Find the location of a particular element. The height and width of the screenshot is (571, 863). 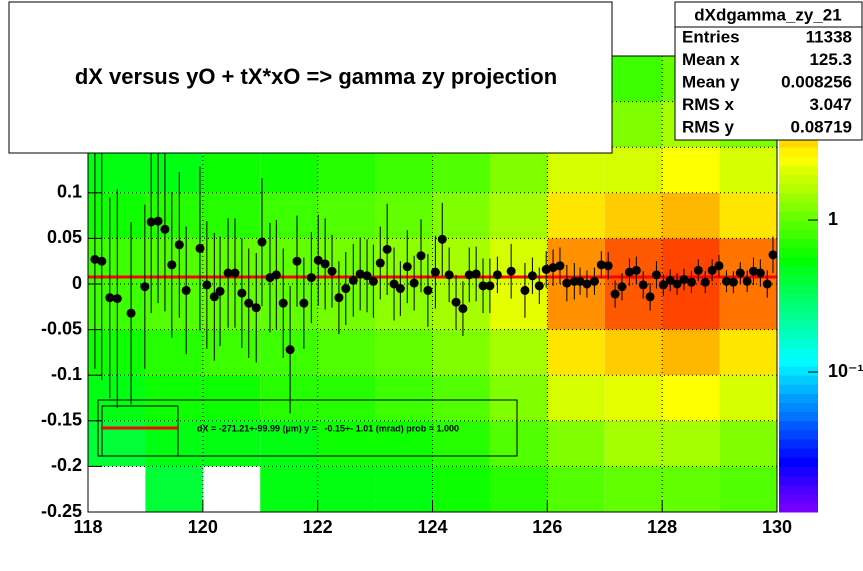

z-tick-label: 10⁻¹ is located at coordinates (845, 371).